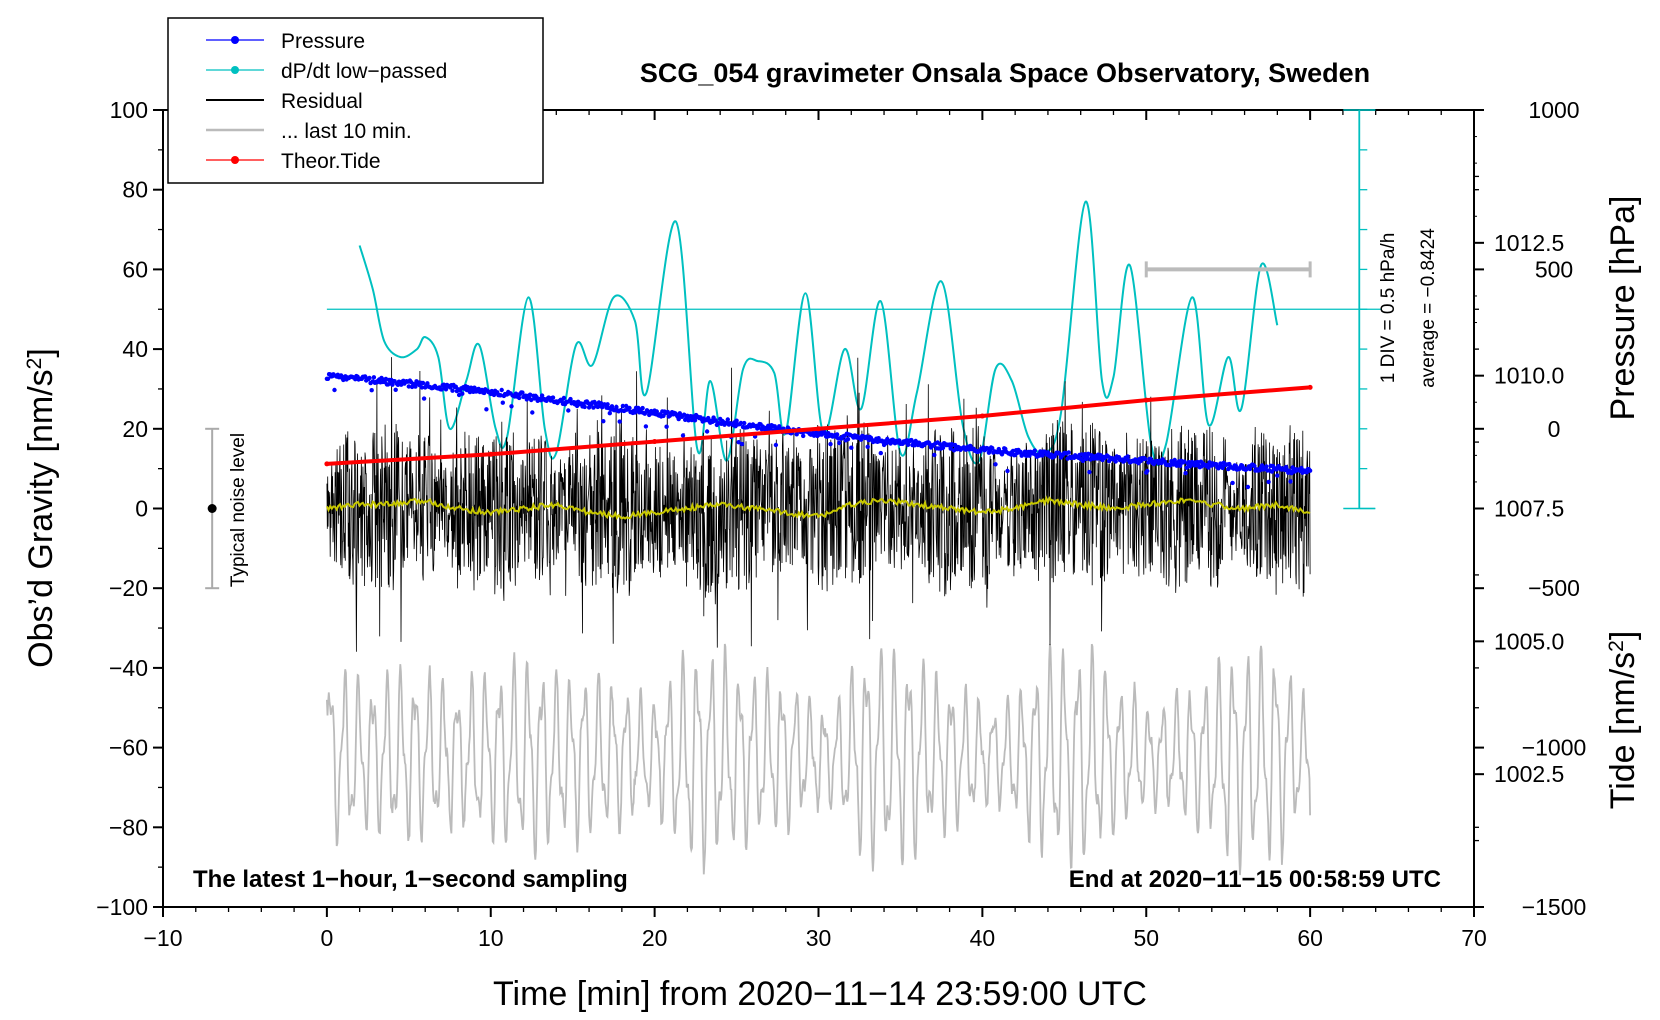  I want to click on legend-label-residual: Residual, so click(322, 101).